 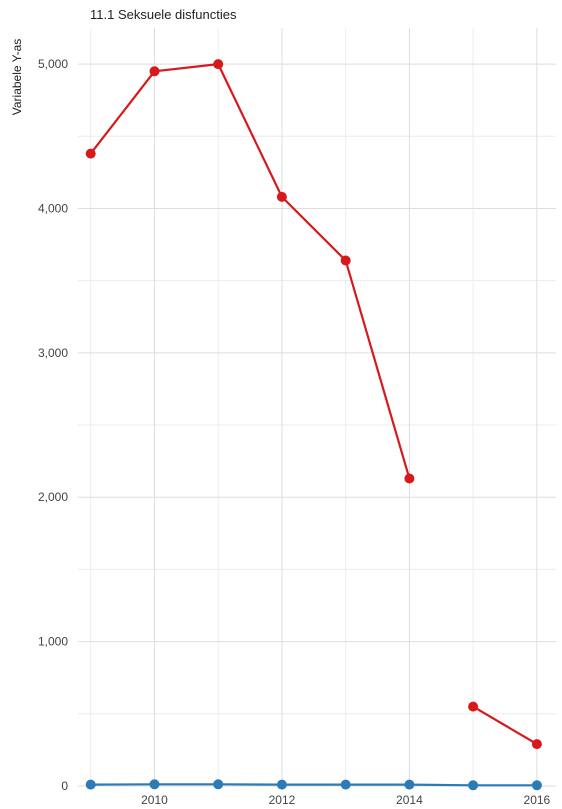 I want to click on y-tick-label: 1,000, so click(x=53, y=642).